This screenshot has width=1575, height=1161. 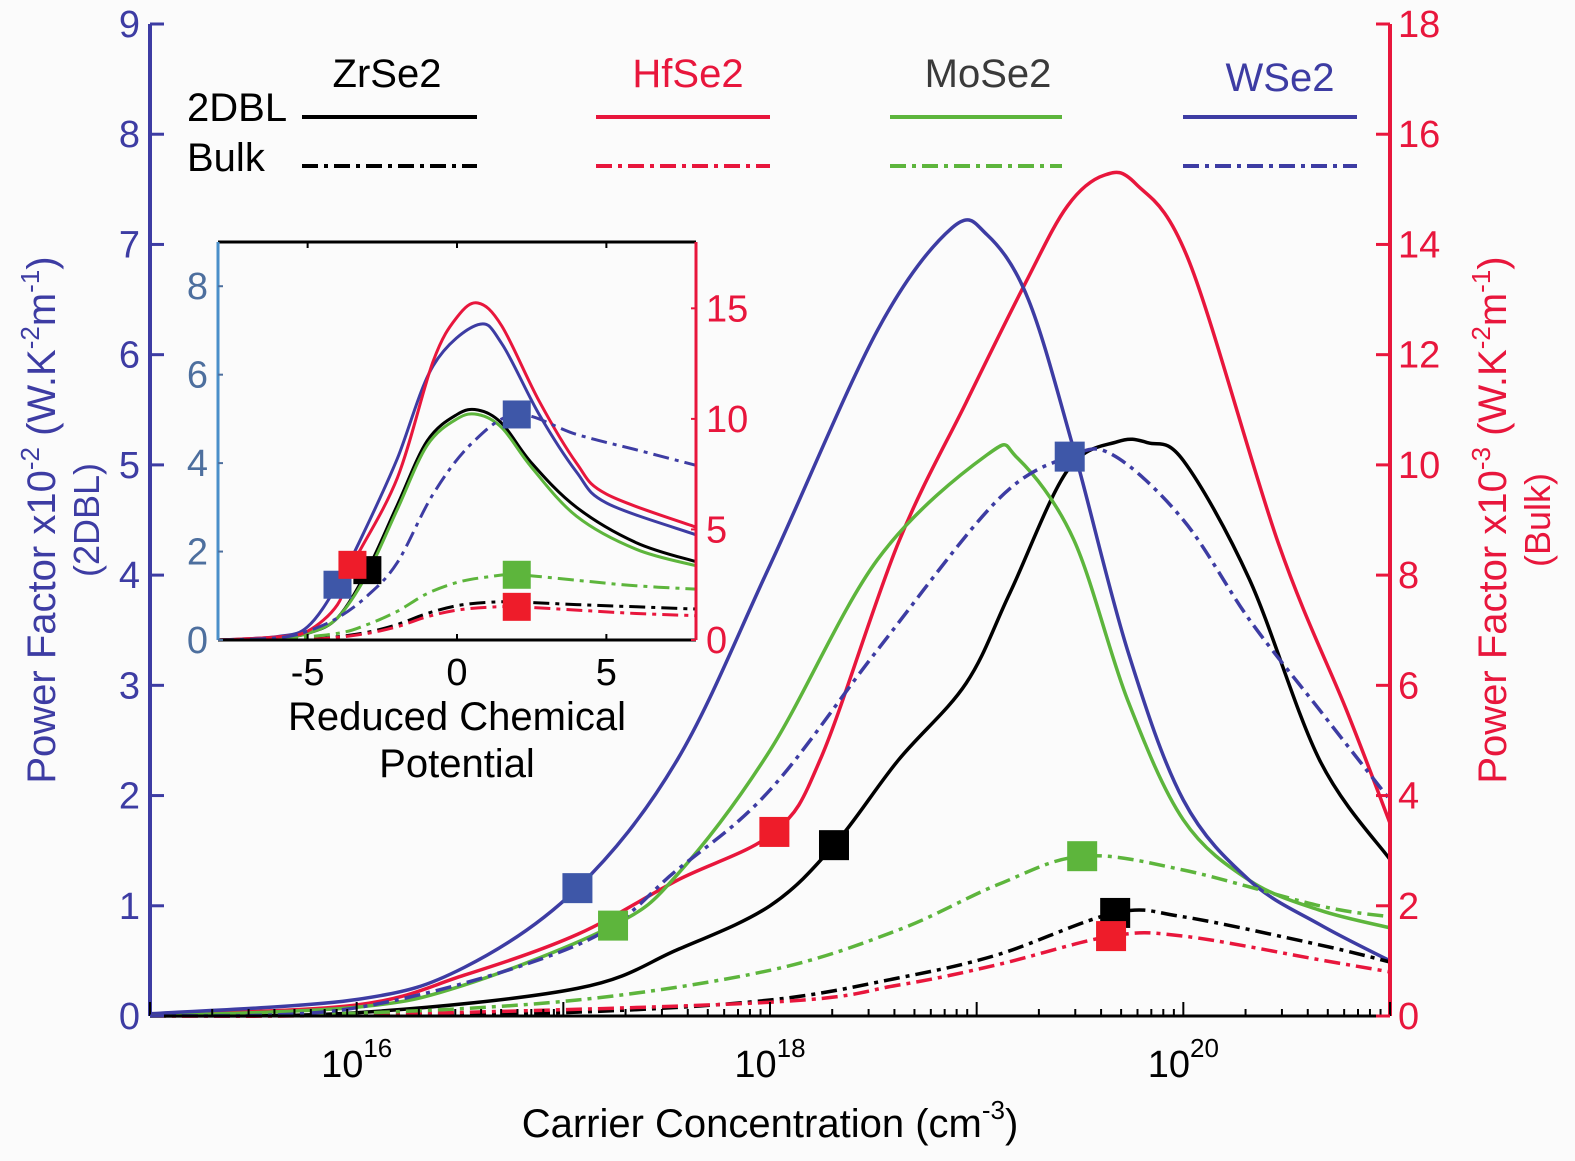 I want to click on inset-x-axis-label-line2: Potential, so click(x=457, y=764).